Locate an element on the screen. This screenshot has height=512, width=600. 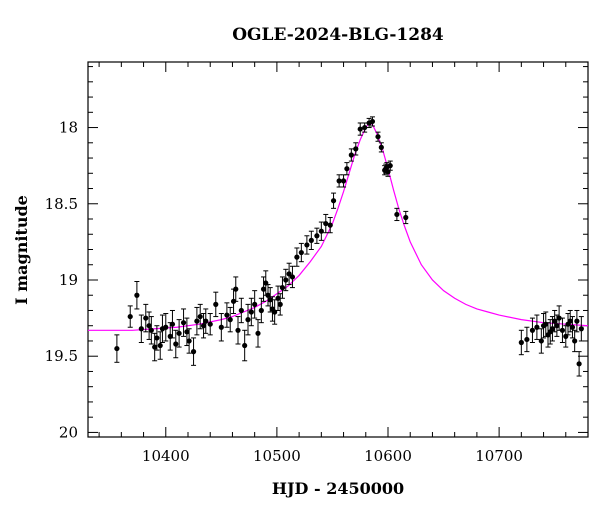
x-tick-label: 10600 is located at coordinates (388, 456).